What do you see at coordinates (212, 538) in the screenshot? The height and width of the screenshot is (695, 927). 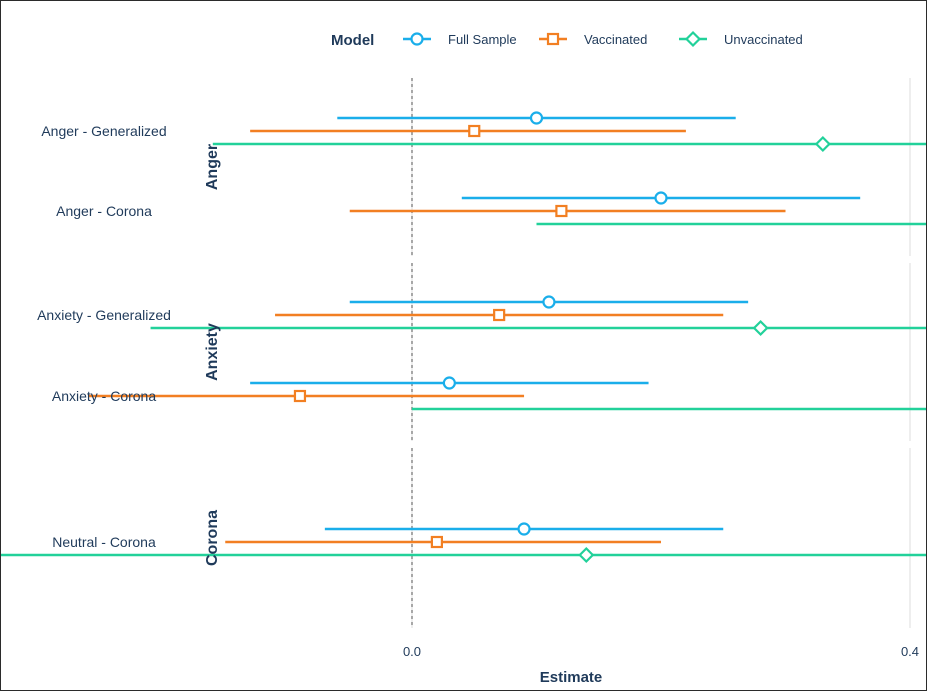 I see `facet-label-corona: Corona` at bounding box center [212, 538].